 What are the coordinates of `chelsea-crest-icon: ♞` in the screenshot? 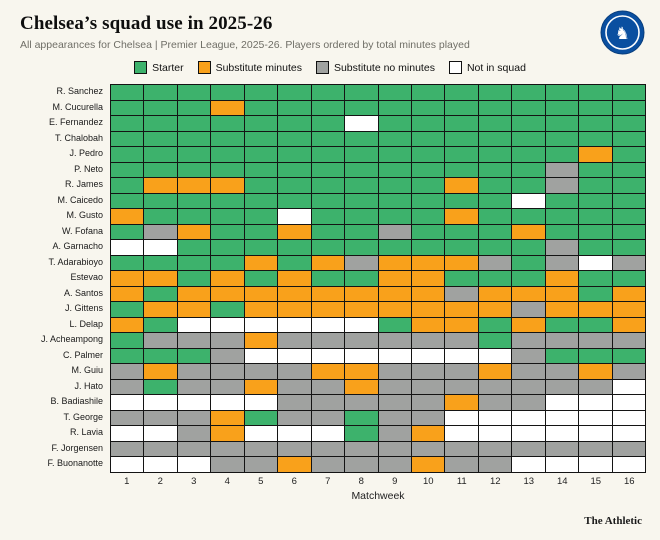 It's located at (622, 32).